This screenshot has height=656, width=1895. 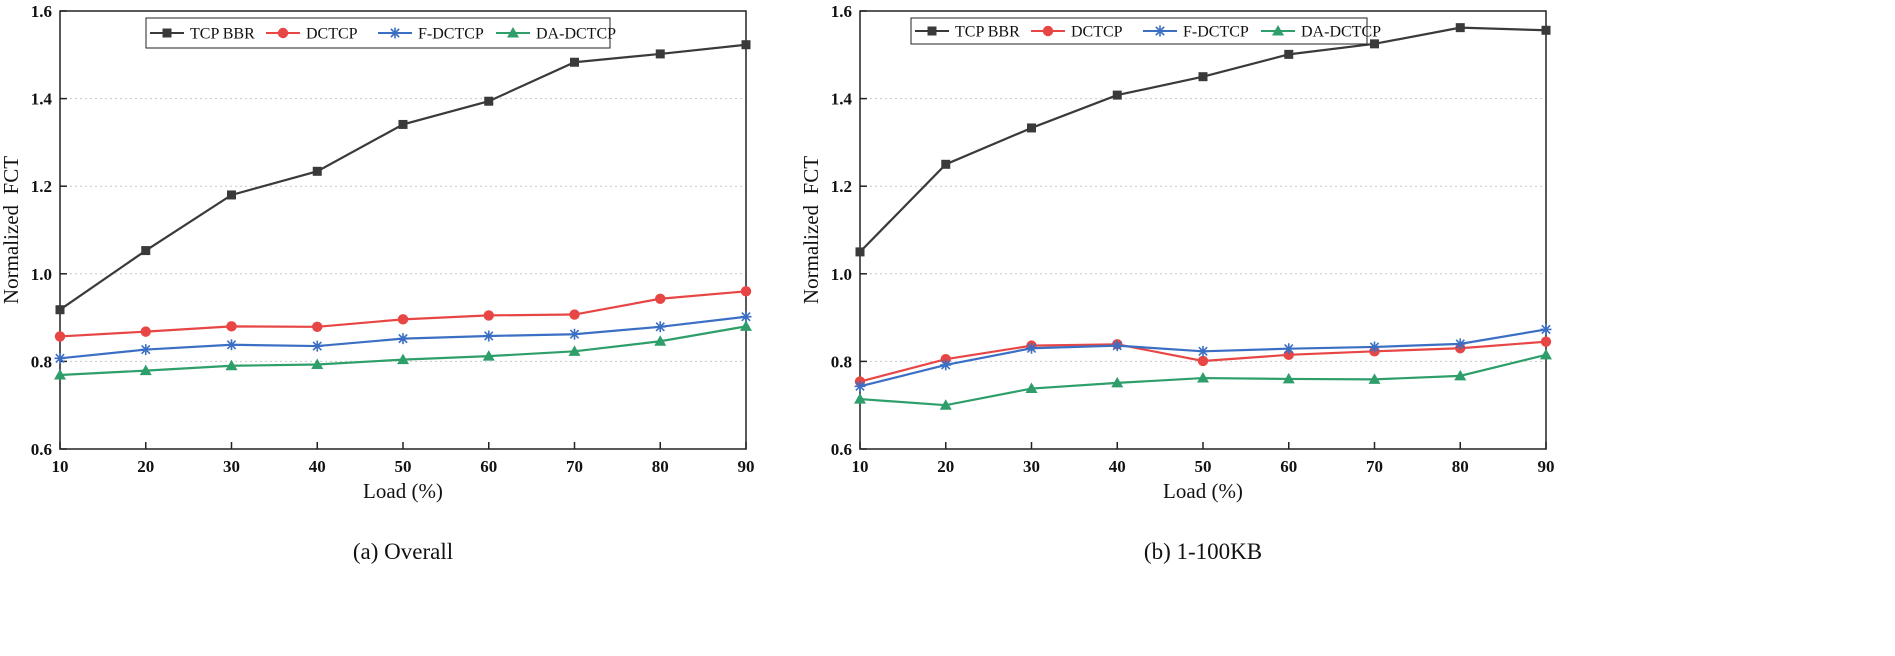 What do you see at coordinates (1460, 466) in the screenshot?
I see `x-tick-label: 80` at bounding box center [1460, 466].